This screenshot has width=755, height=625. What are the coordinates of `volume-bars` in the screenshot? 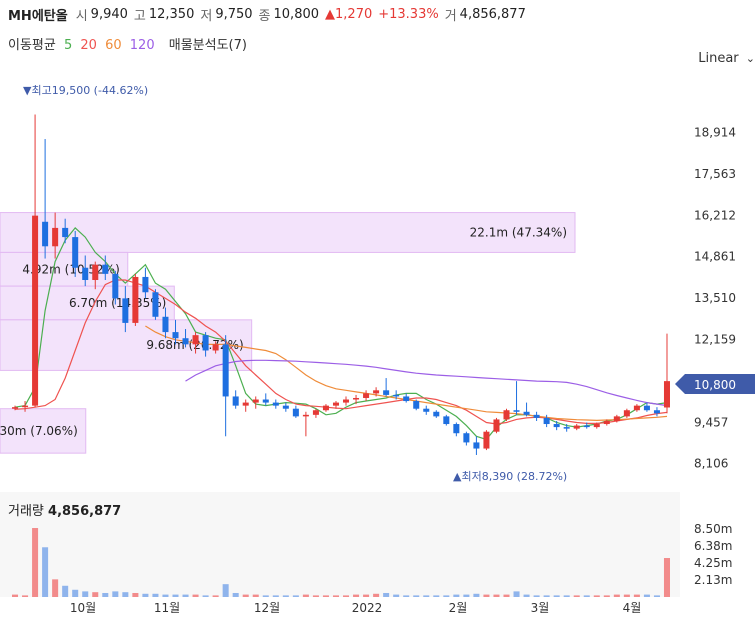 It's located at (341, 562).